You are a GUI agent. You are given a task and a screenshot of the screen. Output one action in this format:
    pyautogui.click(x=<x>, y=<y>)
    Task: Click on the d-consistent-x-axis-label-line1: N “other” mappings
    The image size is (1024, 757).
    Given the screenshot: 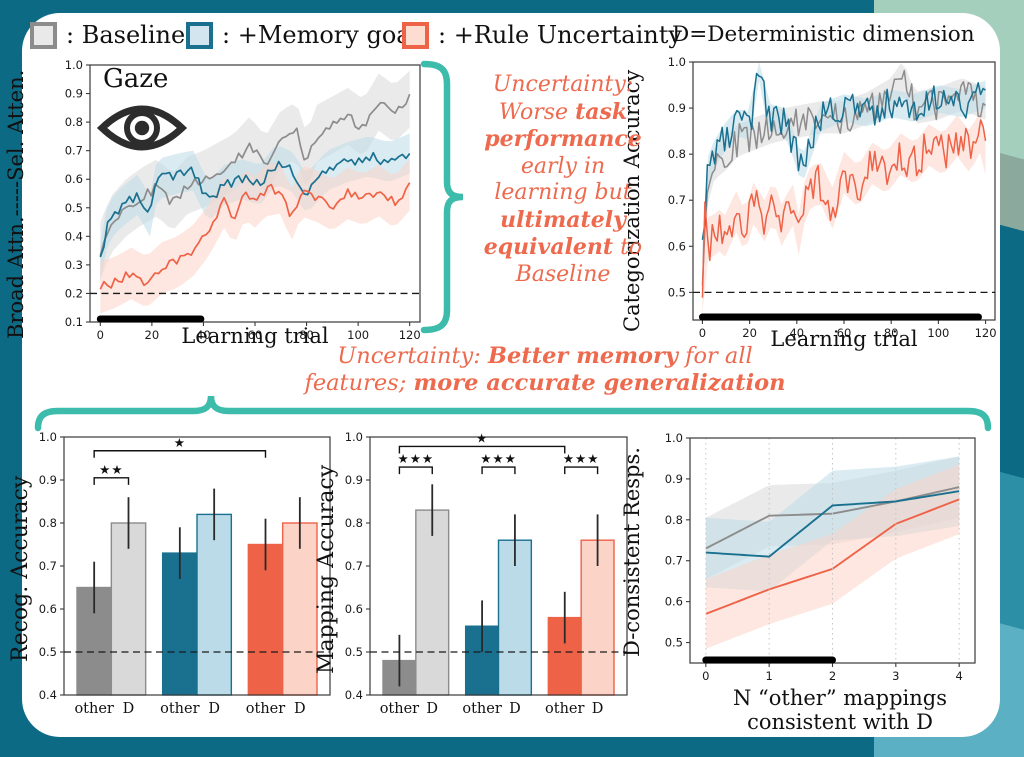 What is the action you would take?
    pyautogui.click(x=840, y=698)
    